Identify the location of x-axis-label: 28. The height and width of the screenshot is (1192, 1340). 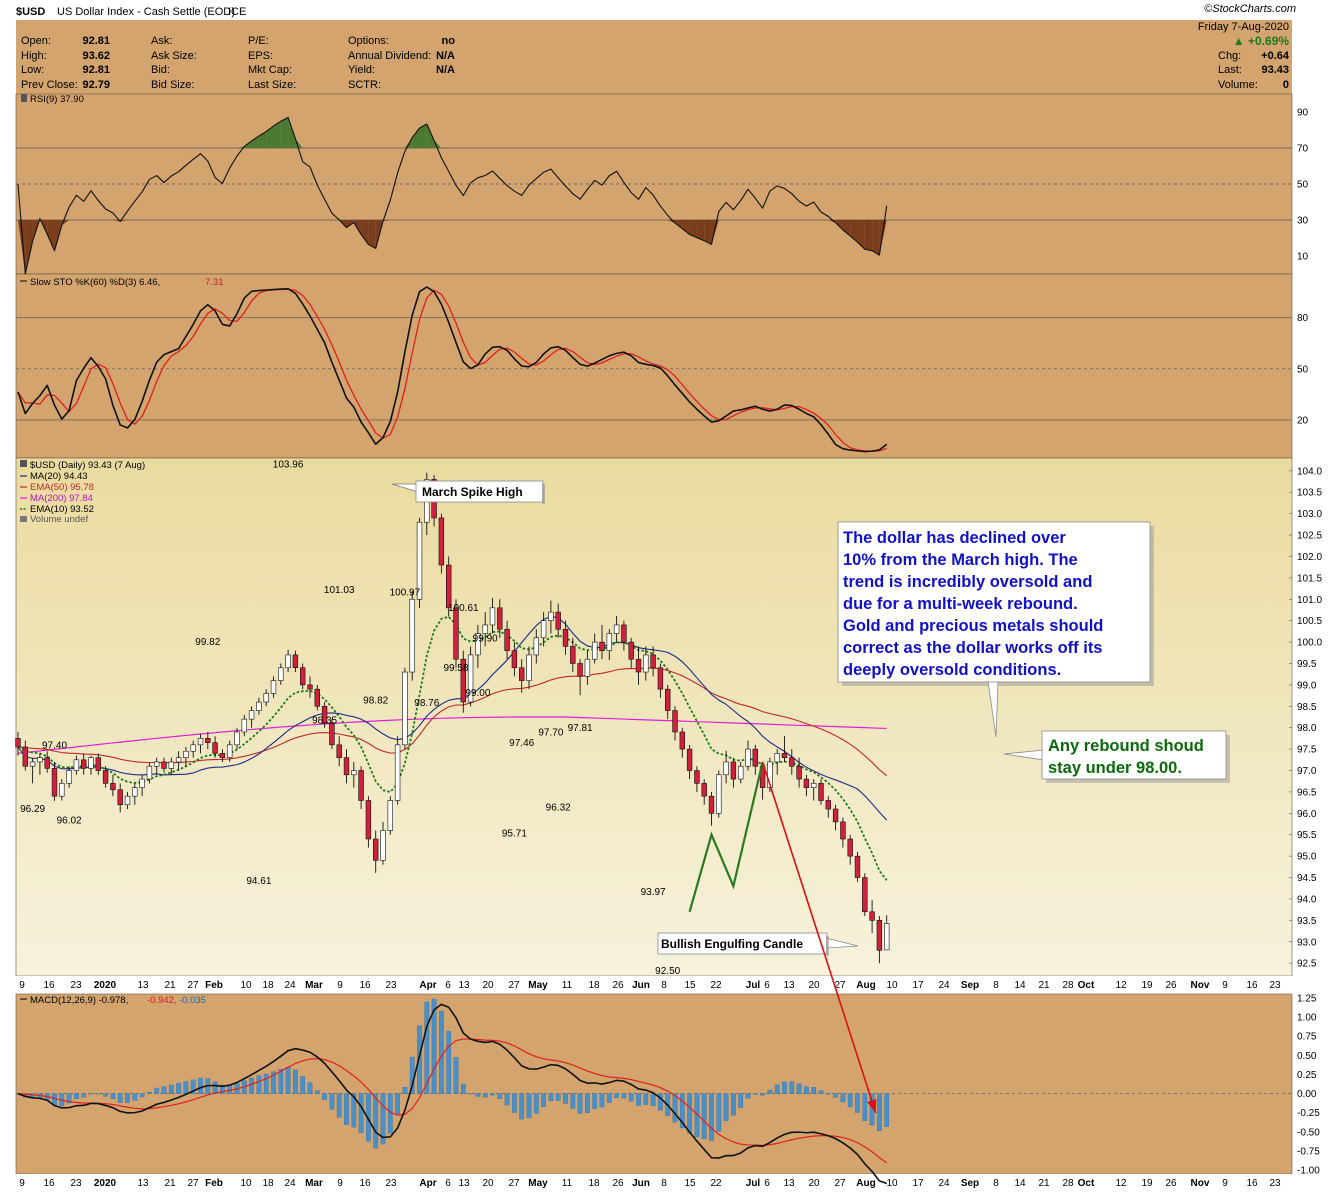
(1068, 1183).